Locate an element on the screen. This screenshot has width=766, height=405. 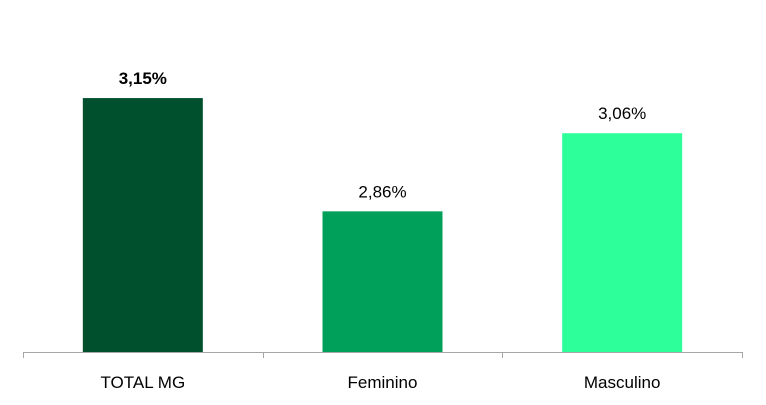
category-label: Feminino is located at coordinates (383, 382).